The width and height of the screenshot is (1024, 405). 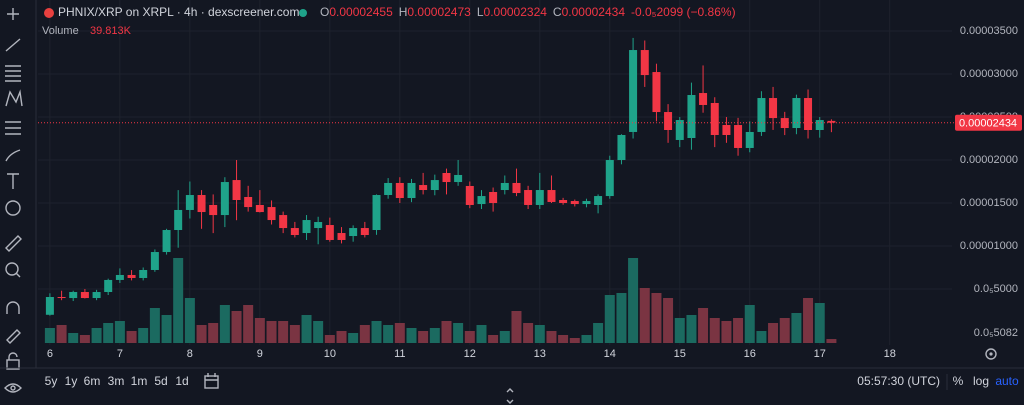 I want to click on brush-tool, so click(x=13, y=155).